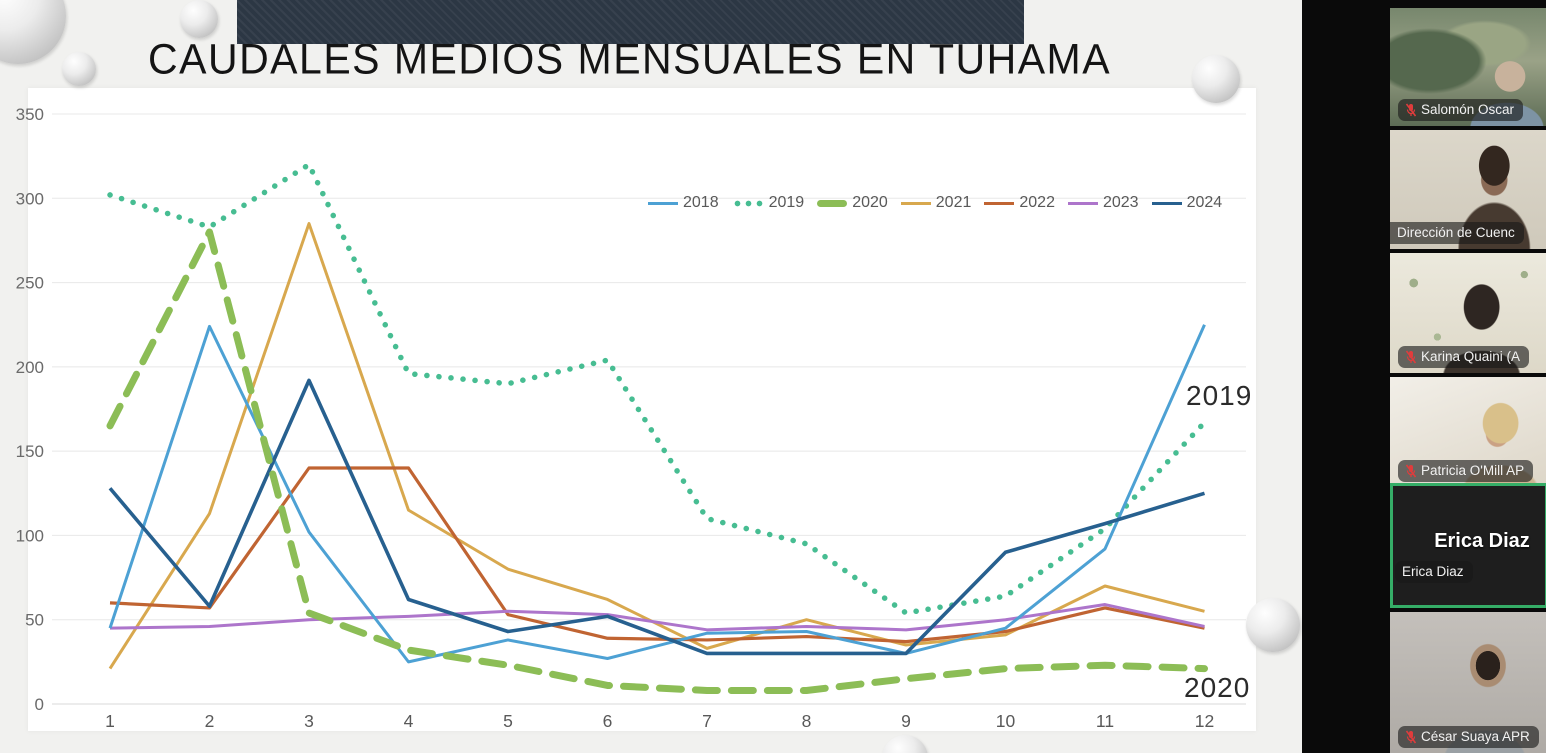 The height and width of the screenshot is (753, 1546). I want to click on participant-tile-5: Erica Diaz Erica Diaz, so click(1468, 545).